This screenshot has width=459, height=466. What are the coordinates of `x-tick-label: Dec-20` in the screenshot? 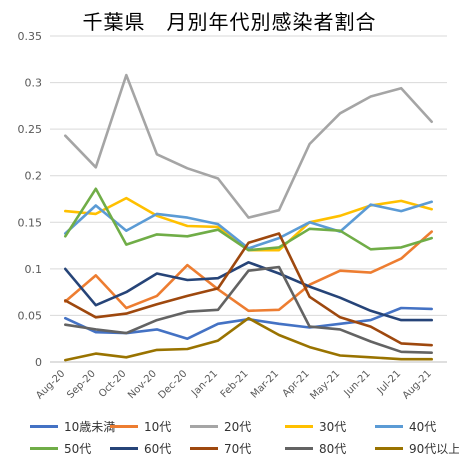 It's located at (173, 384).